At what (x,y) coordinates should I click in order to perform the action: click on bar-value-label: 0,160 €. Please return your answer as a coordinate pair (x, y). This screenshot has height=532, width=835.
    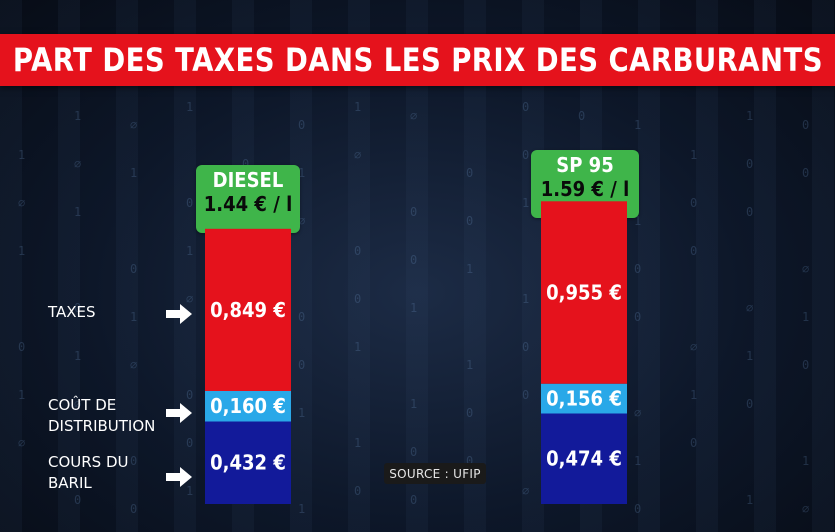
    Looking at the image, I should click on (248, 406).